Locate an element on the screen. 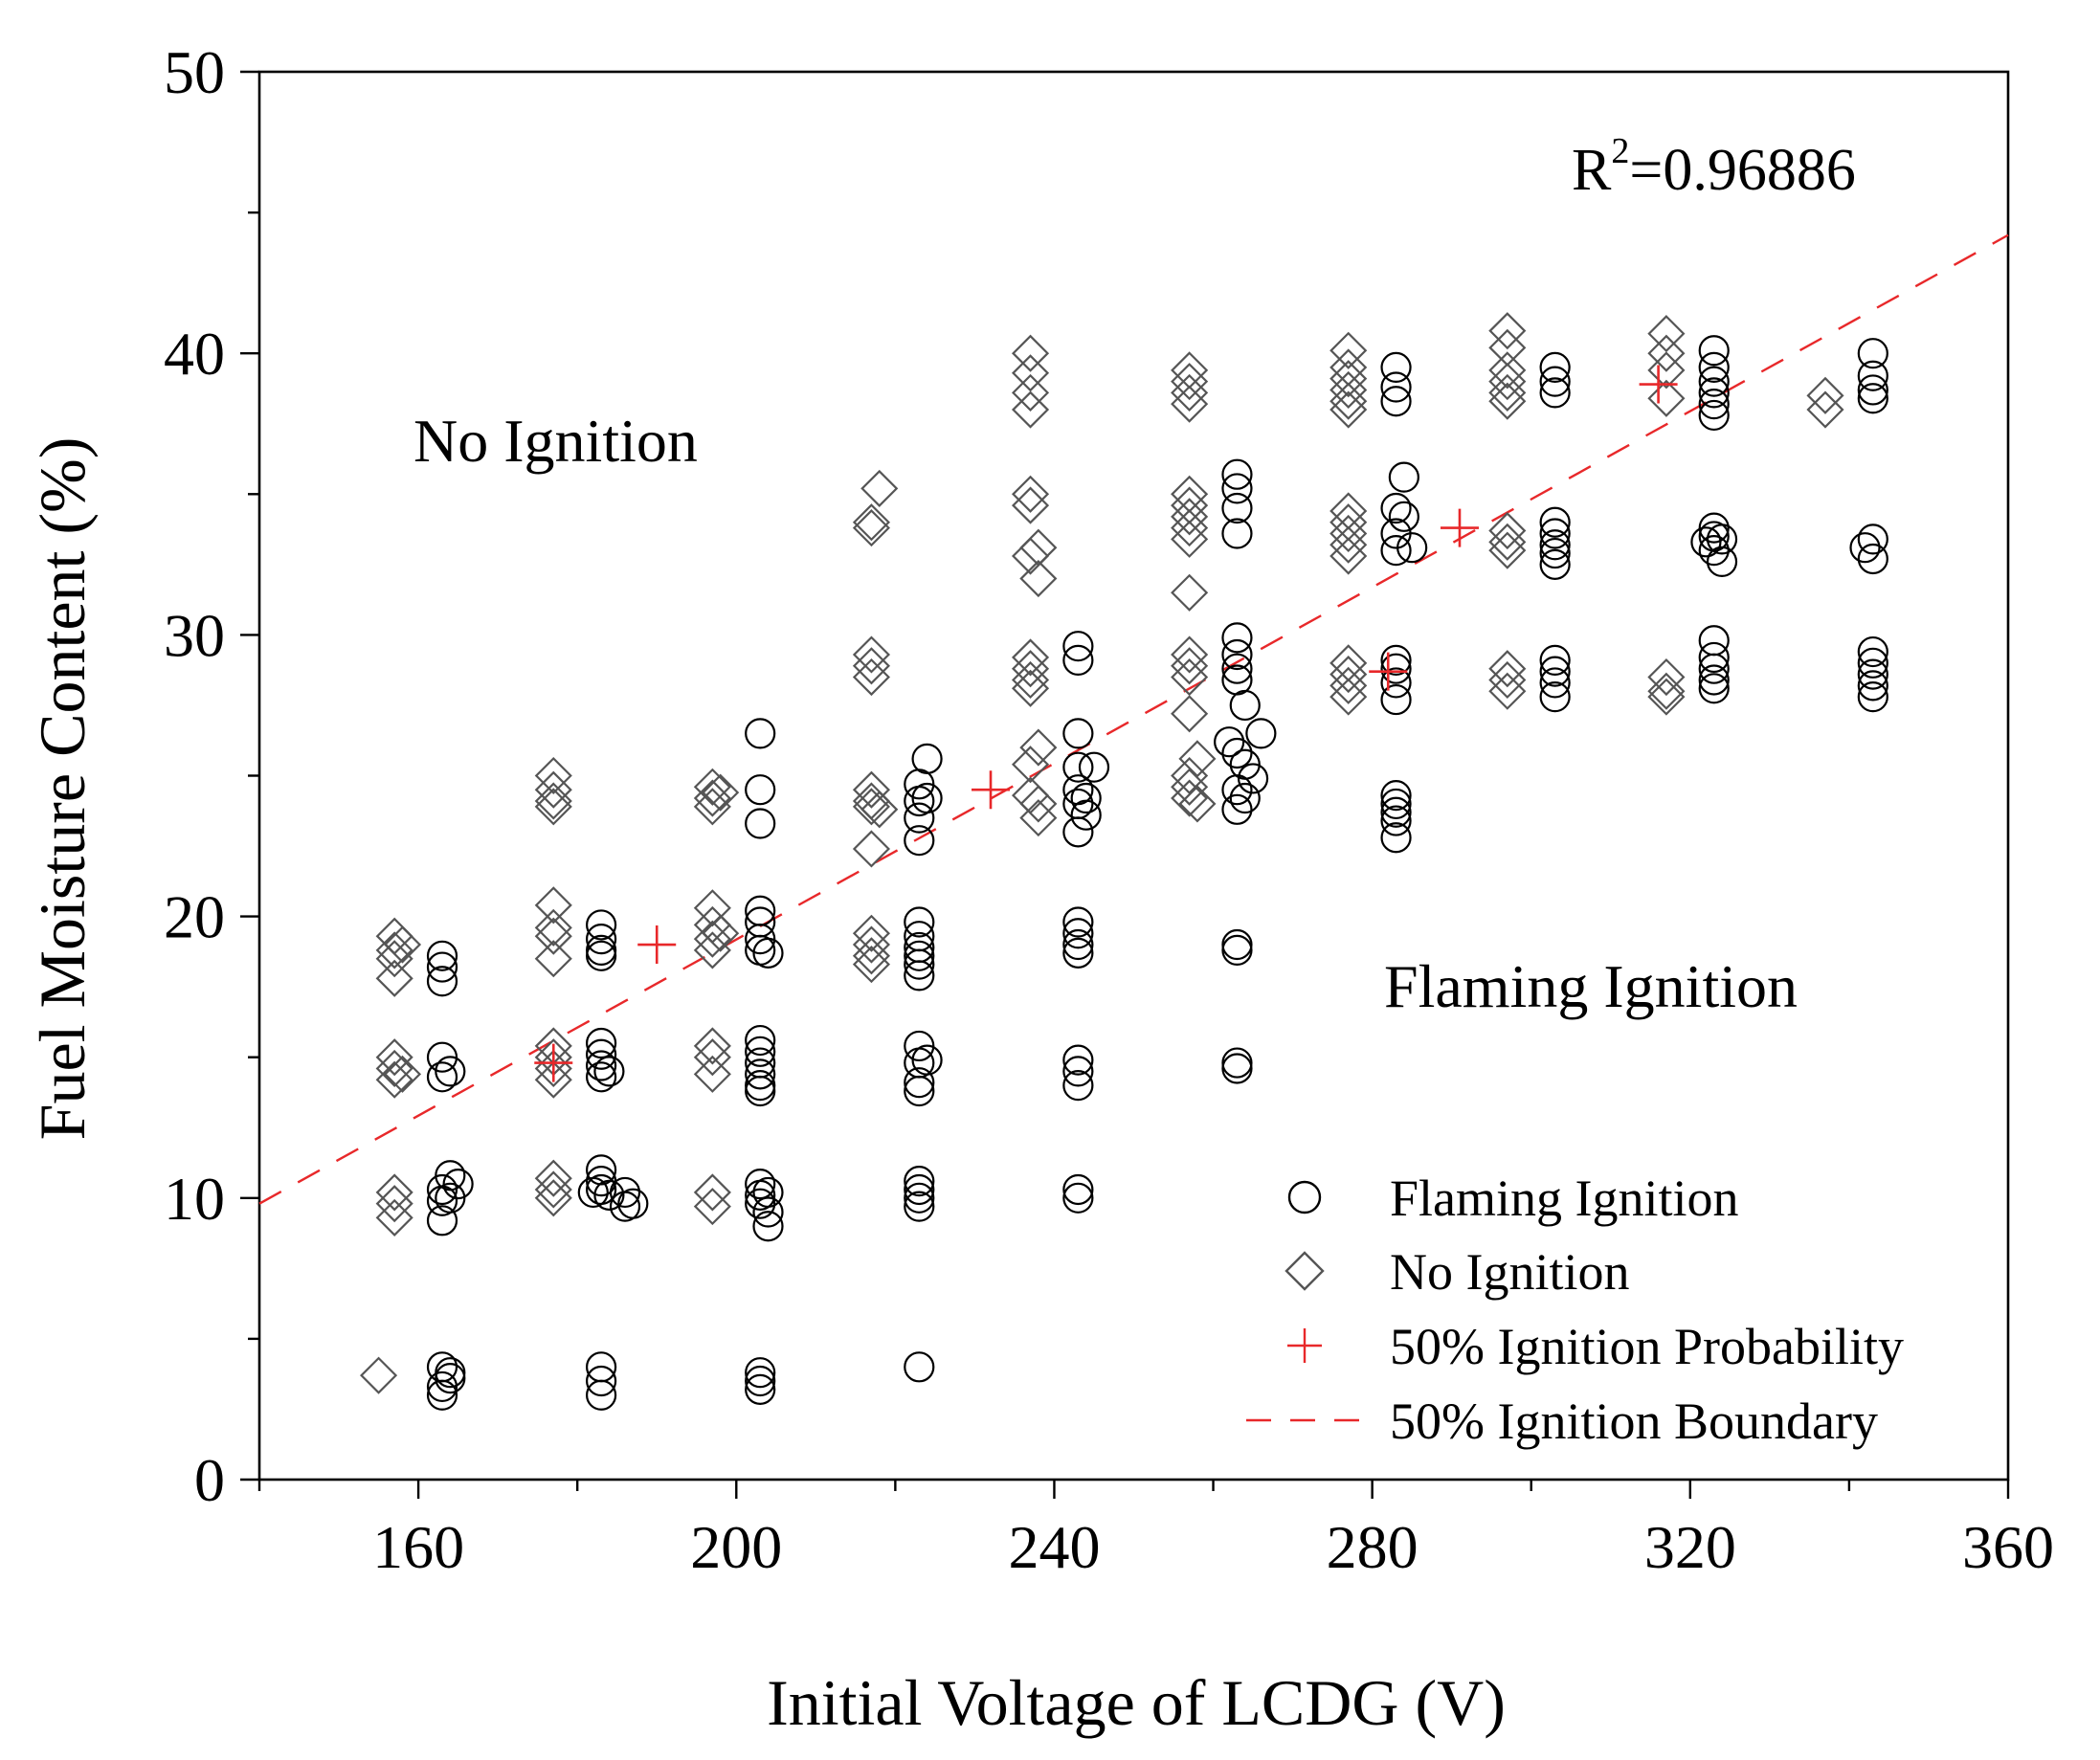  x-tick-label: 320 is located at coordinates (1690, 1547).